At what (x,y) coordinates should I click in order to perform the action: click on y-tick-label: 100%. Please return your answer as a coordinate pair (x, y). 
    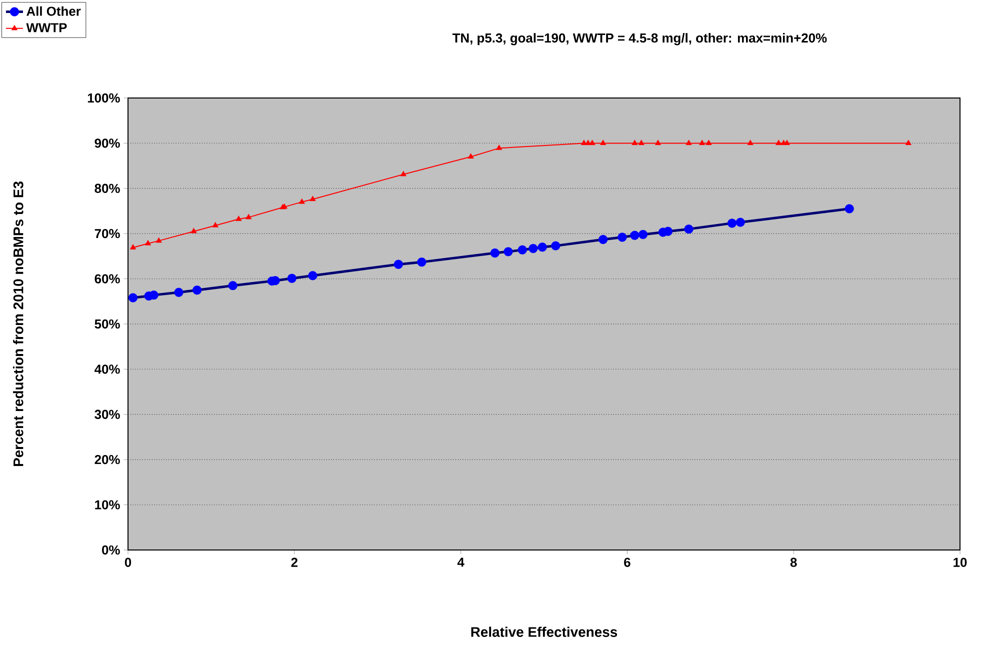
    Looking at the image, I should click on (104, 98).